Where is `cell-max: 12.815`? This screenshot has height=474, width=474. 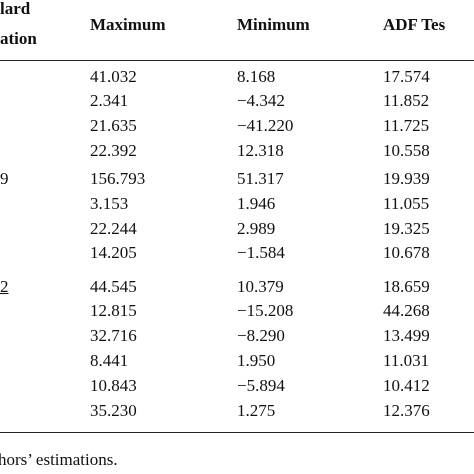
cell-max: 12.815 is located at coordinates (113, 310).